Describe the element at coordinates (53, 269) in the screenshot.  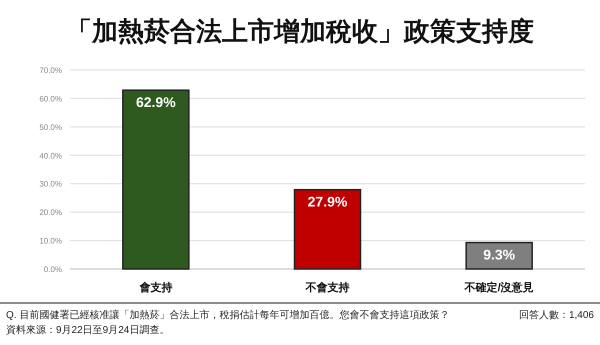
I see `y-tick-label: 0.0%` at that location.